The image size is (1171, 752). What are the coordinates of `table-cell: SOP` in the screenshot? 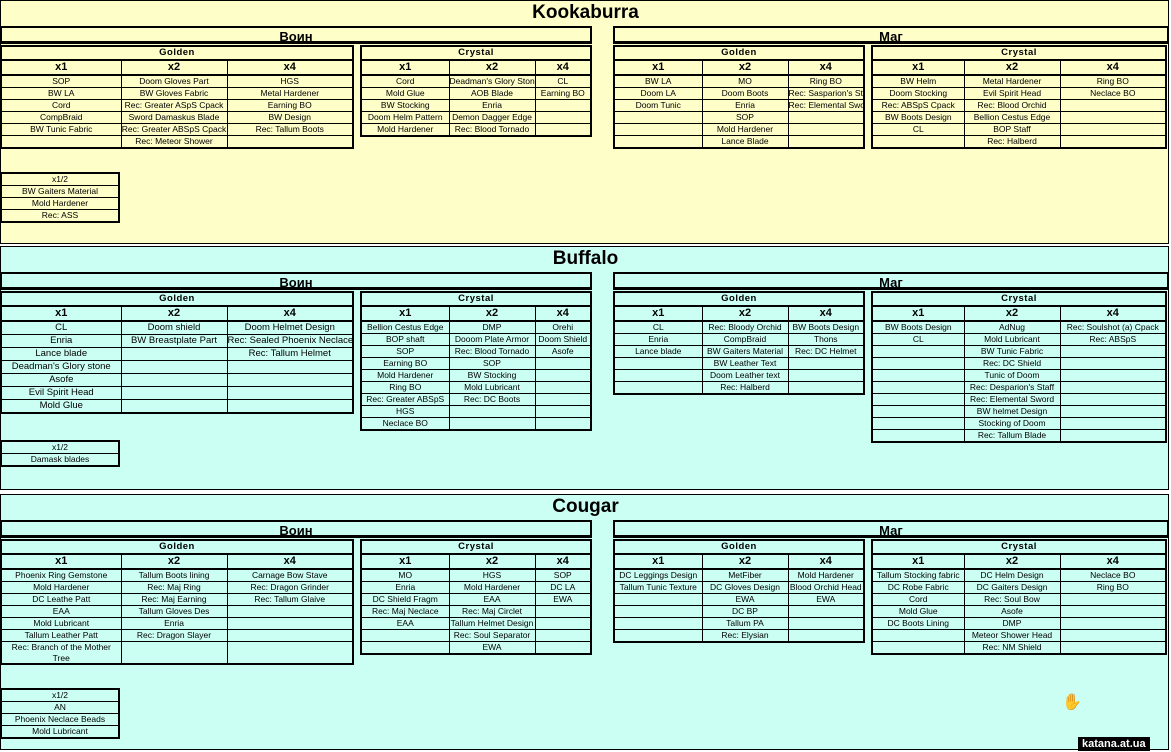 It's located at (61, 81).